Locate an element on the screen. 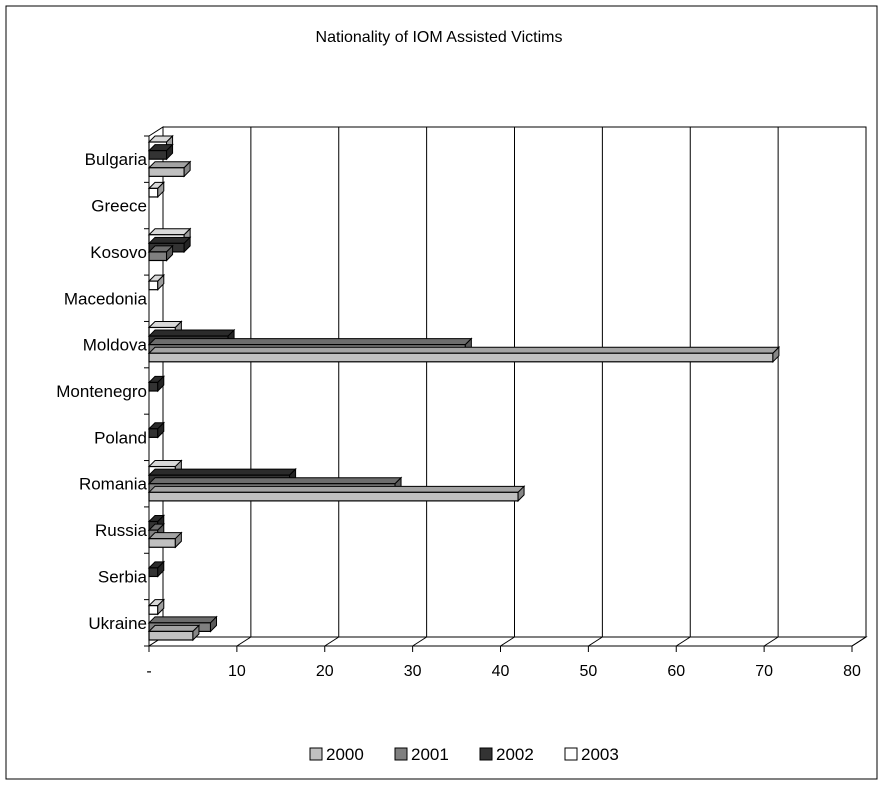 The width and height of the screenshot is (883, 790). bar-2002-bulgaria is located at coordinates (160, 152).